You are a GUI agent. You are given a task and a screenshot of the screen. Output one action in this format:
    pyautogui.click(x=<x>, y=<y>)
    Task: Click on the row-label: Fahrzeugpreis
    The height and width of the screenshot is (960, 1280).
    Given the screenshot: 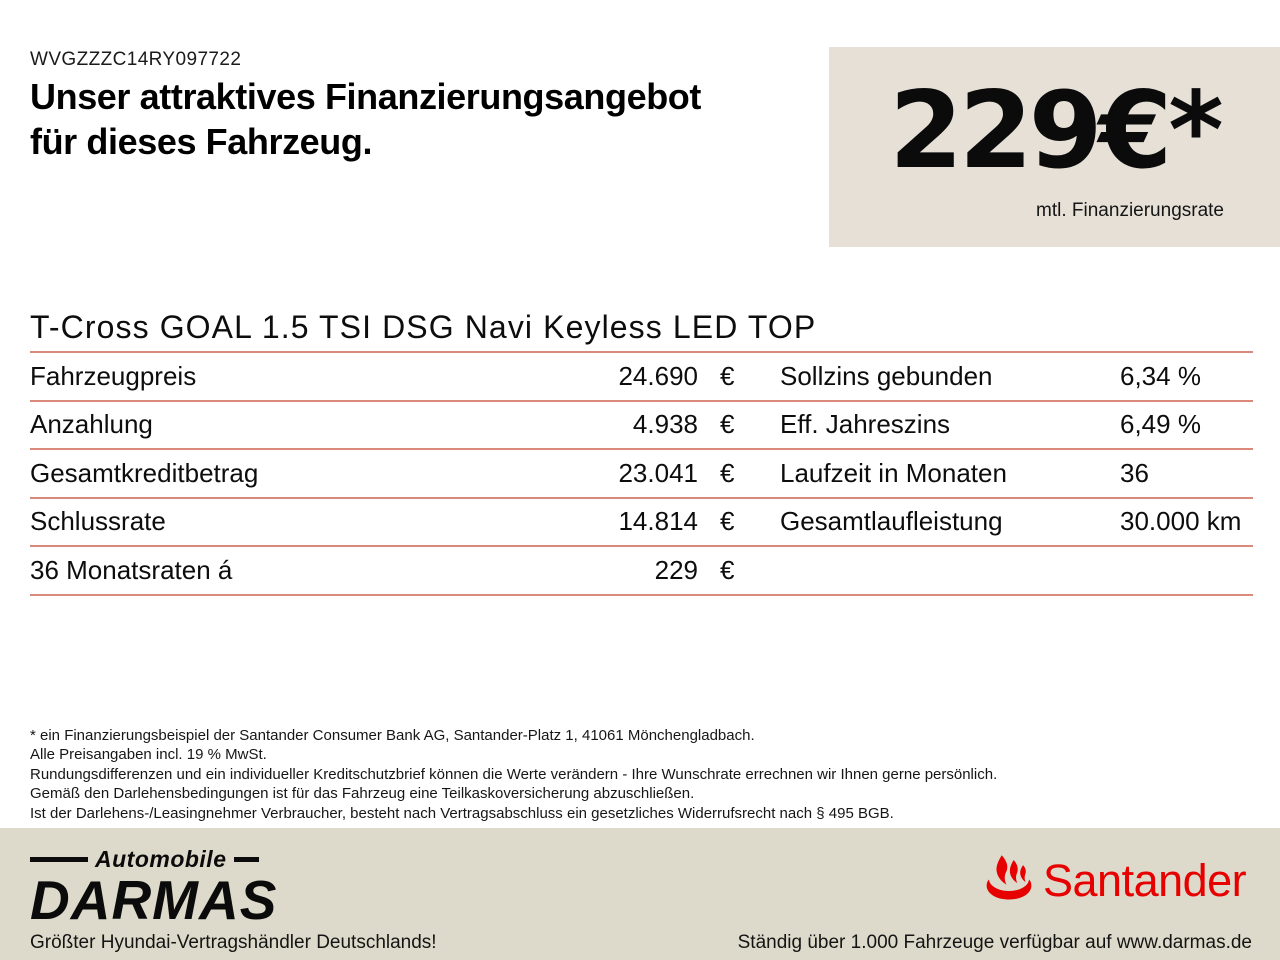 What is the action you would take?
    pyautogui.click(x=113, y=375)
    